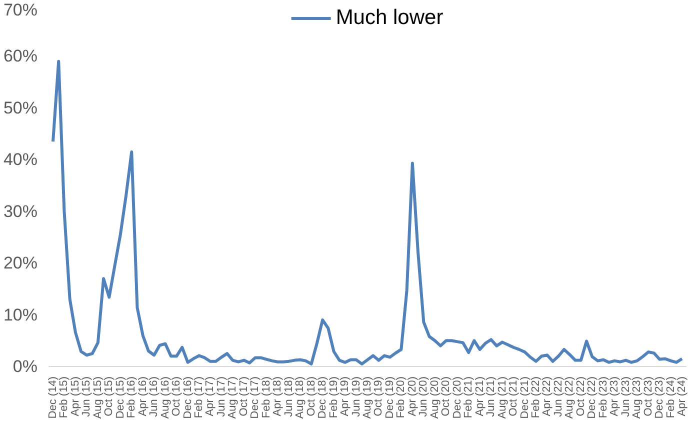  Describe the element at coordinates (20, 10) in the screenshot. I see `y-tick-label: 70%` at that location.